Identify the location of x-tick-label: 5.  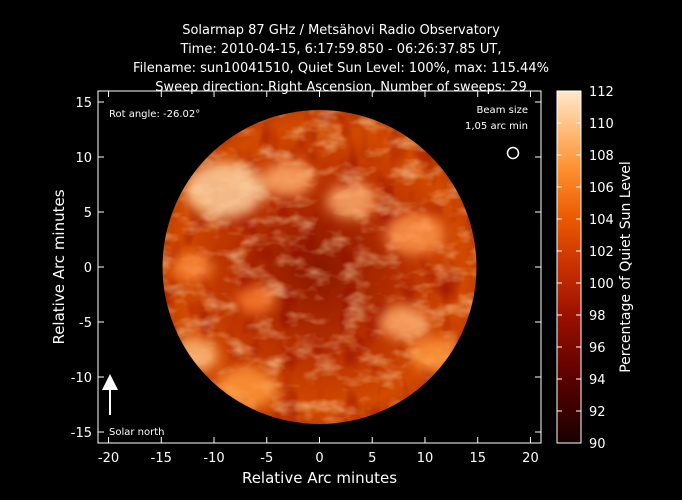
(372, 458).